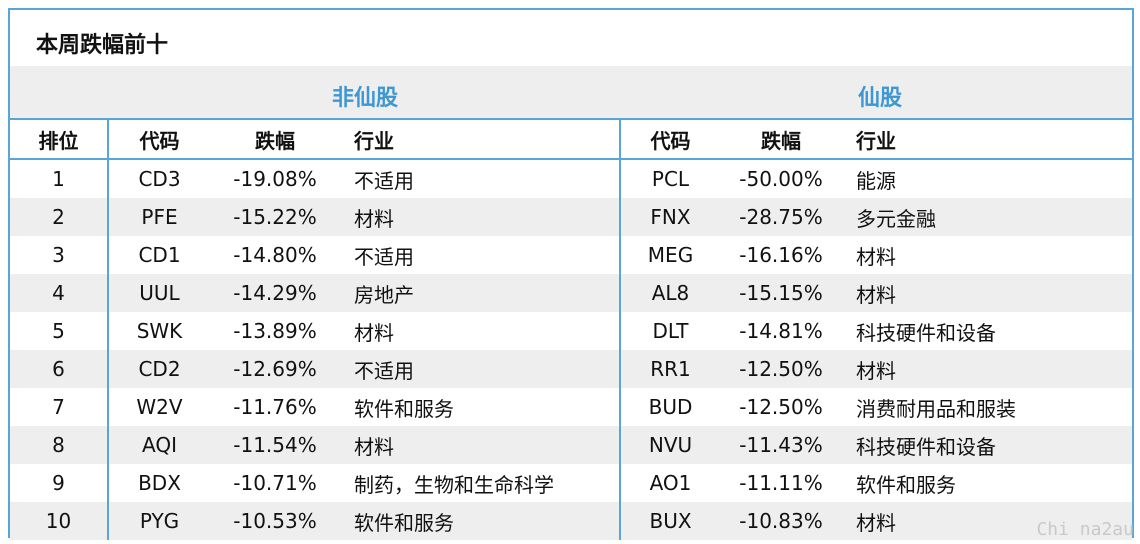  What do you see at coordinates (480, 293) in the screenshot?
I see `industry-cell-non-speculative: 房地产` at bounding box center [480, 293].